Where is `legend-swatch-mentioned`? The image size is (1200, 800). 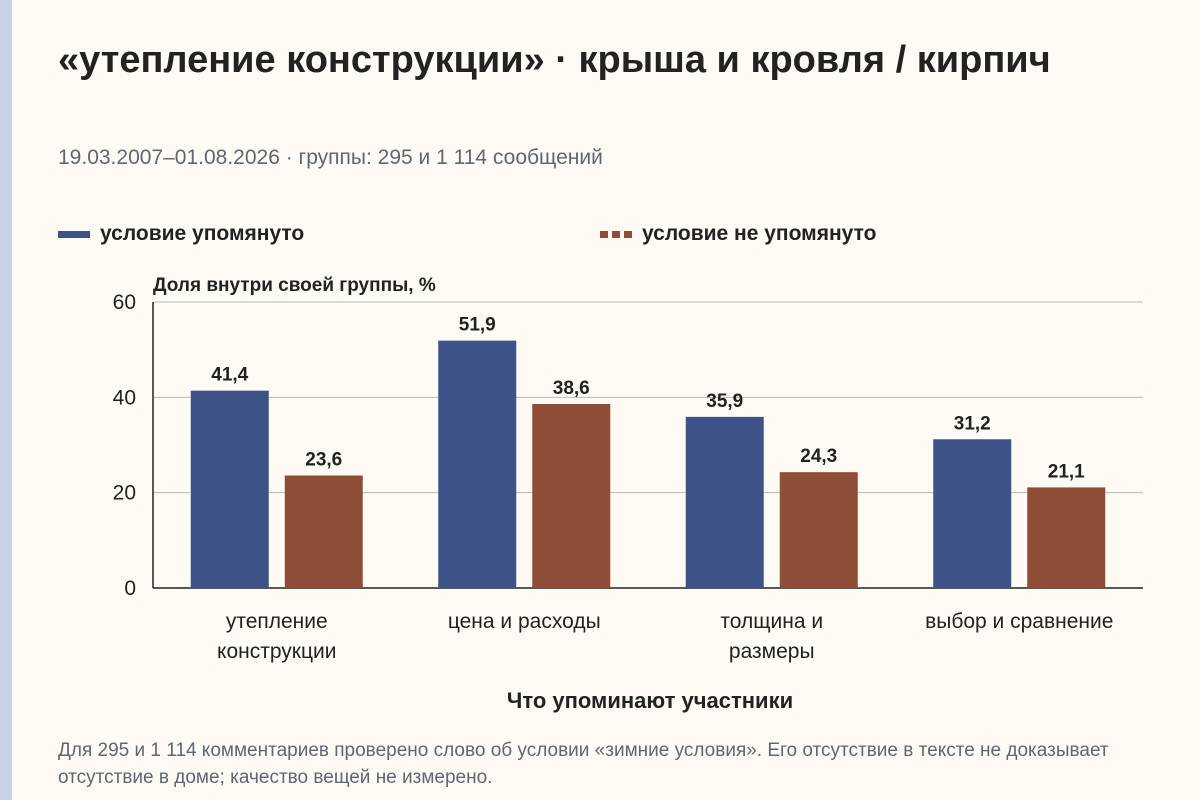
legend-swatch-mentioned is located at coordinates (74, 234).